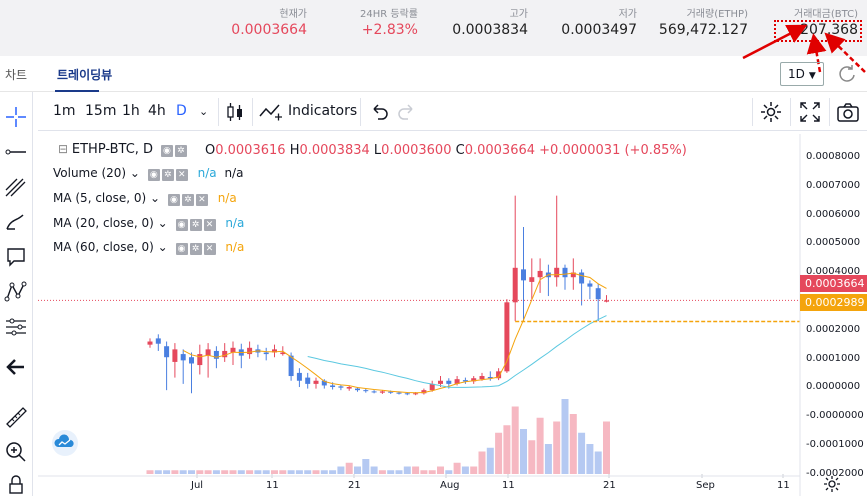  What do you see at coordinates (832, 484) in the screenshot?
I see `axis-settings-icon` at bounding box center [832, 484].